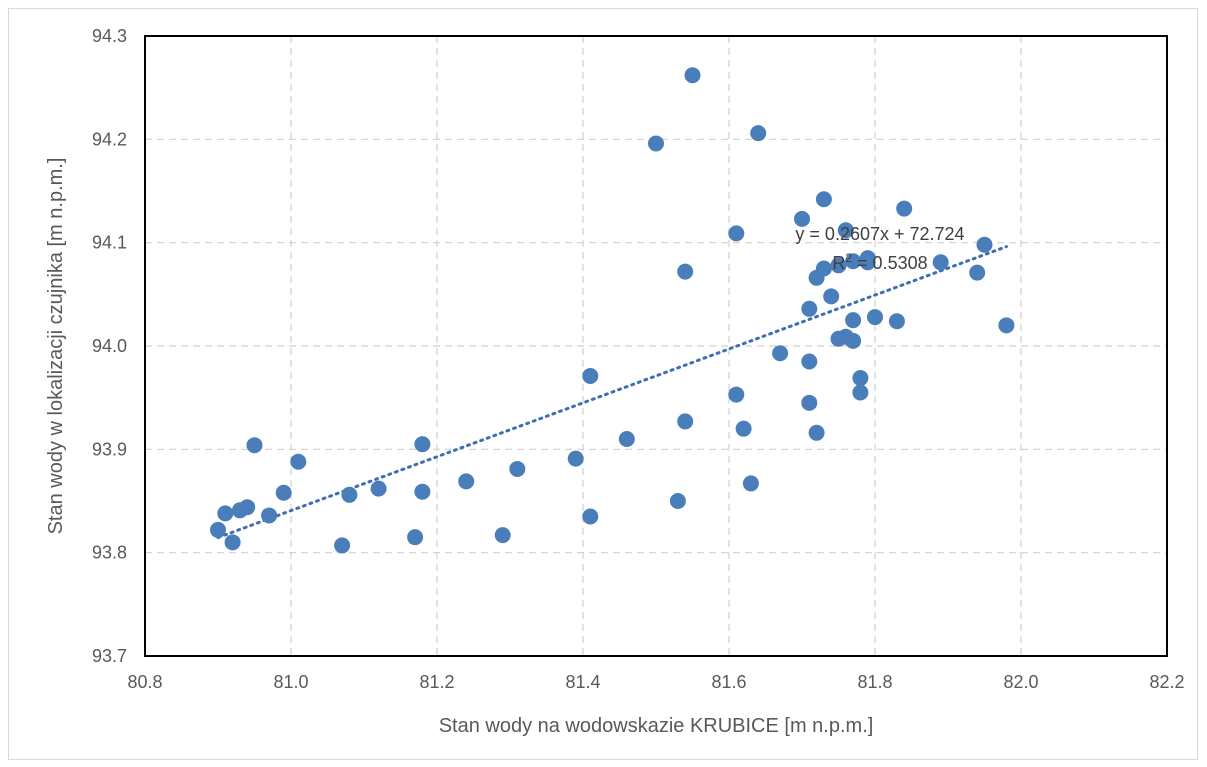 This screenshot has height=767, width=1207. Describe the element at coordinates (879, 248) in the screenshot. I see `trendline-labels: y = 0.2607x + 72.724 R2 = 0.5308` at that location.